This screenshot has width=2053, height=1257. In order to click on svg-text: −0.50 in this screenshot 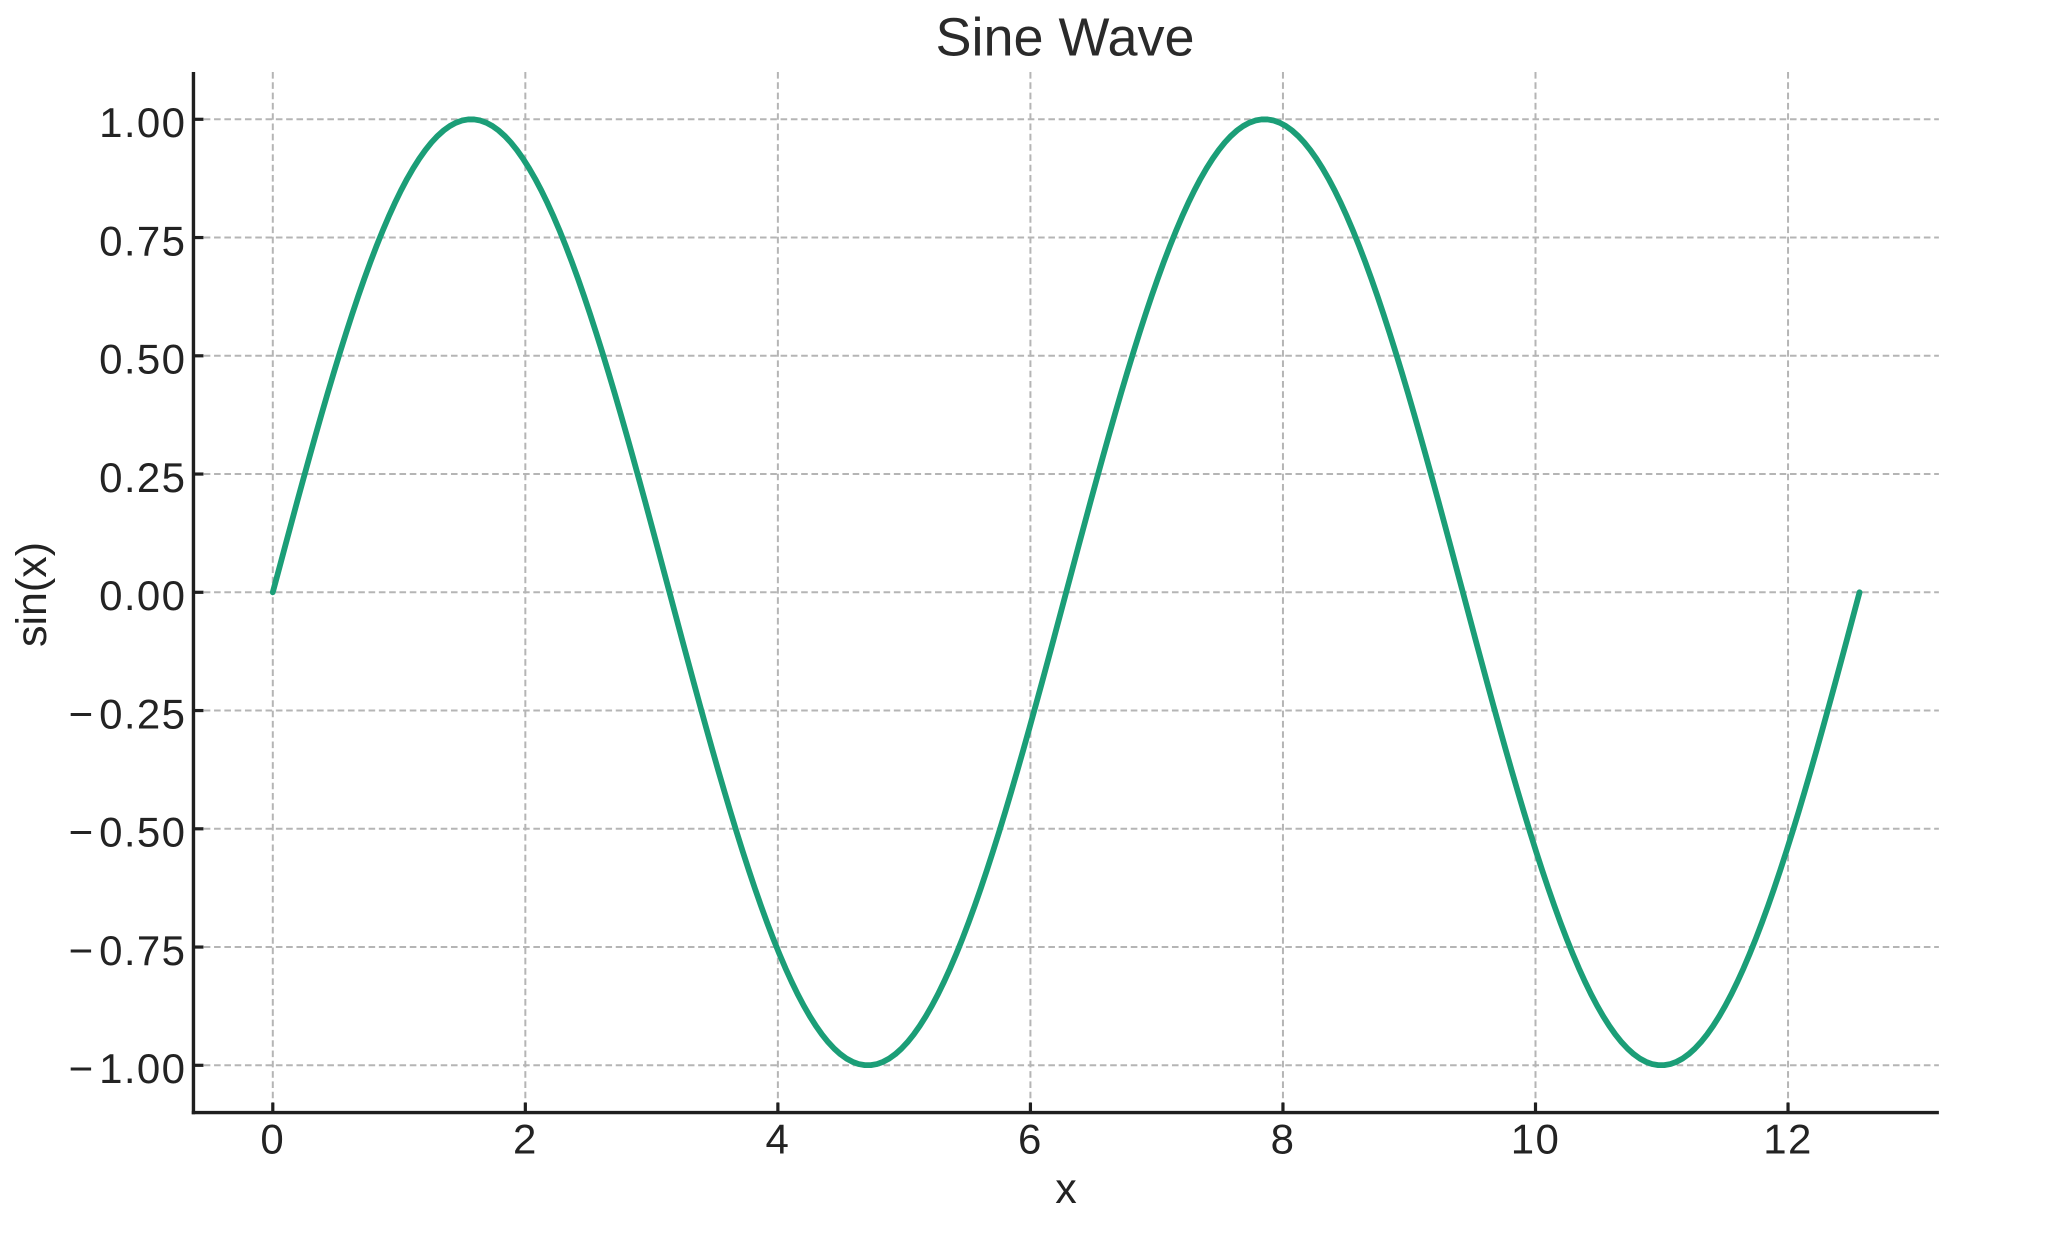, I will do `click(128, 832)`.